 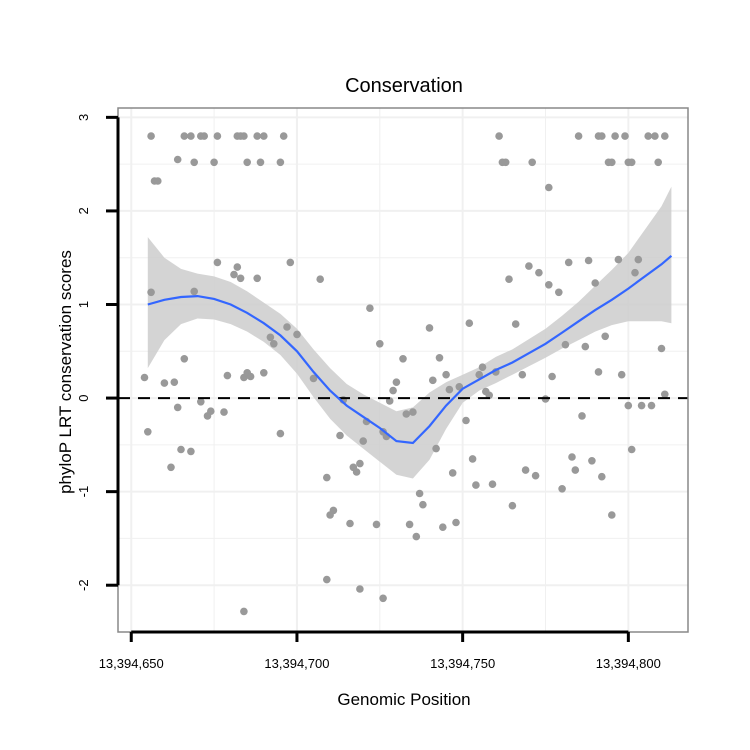 What do you see at coordinates (296, 663) in the screenshot?
I see `x-tick-label: 13,394,700` at bounding box center [296, 663].